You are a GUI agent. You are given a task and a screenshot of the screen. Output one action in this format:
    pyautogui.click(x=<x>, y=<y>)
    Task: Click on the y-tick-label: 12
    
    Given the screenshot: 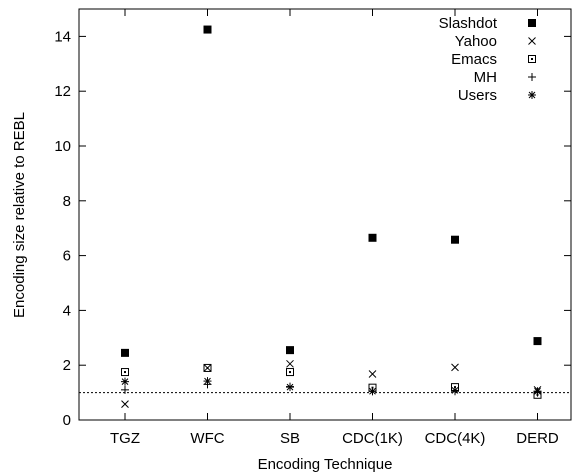 What is the action you would take?
    pyautogui.click(x=62, y=91)
    